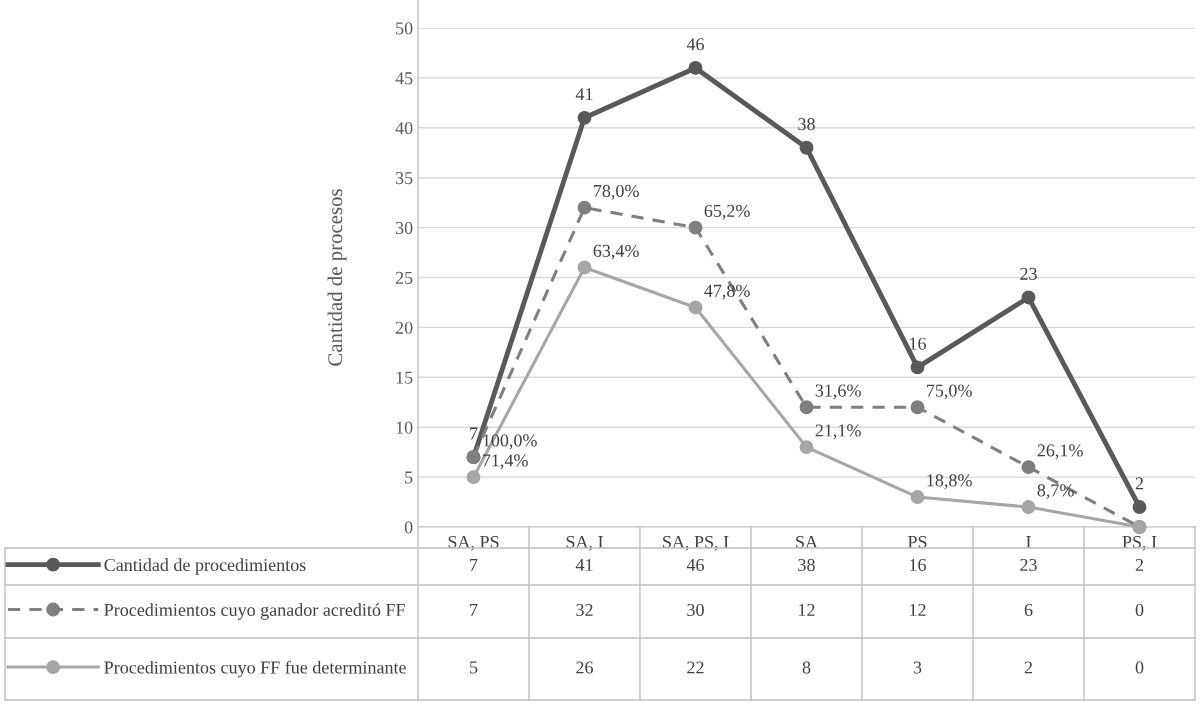  What do you see at coordinates (505, 462) in the screenshot?
I see `annotation: 71,4%` at bounding box center [505, 462].